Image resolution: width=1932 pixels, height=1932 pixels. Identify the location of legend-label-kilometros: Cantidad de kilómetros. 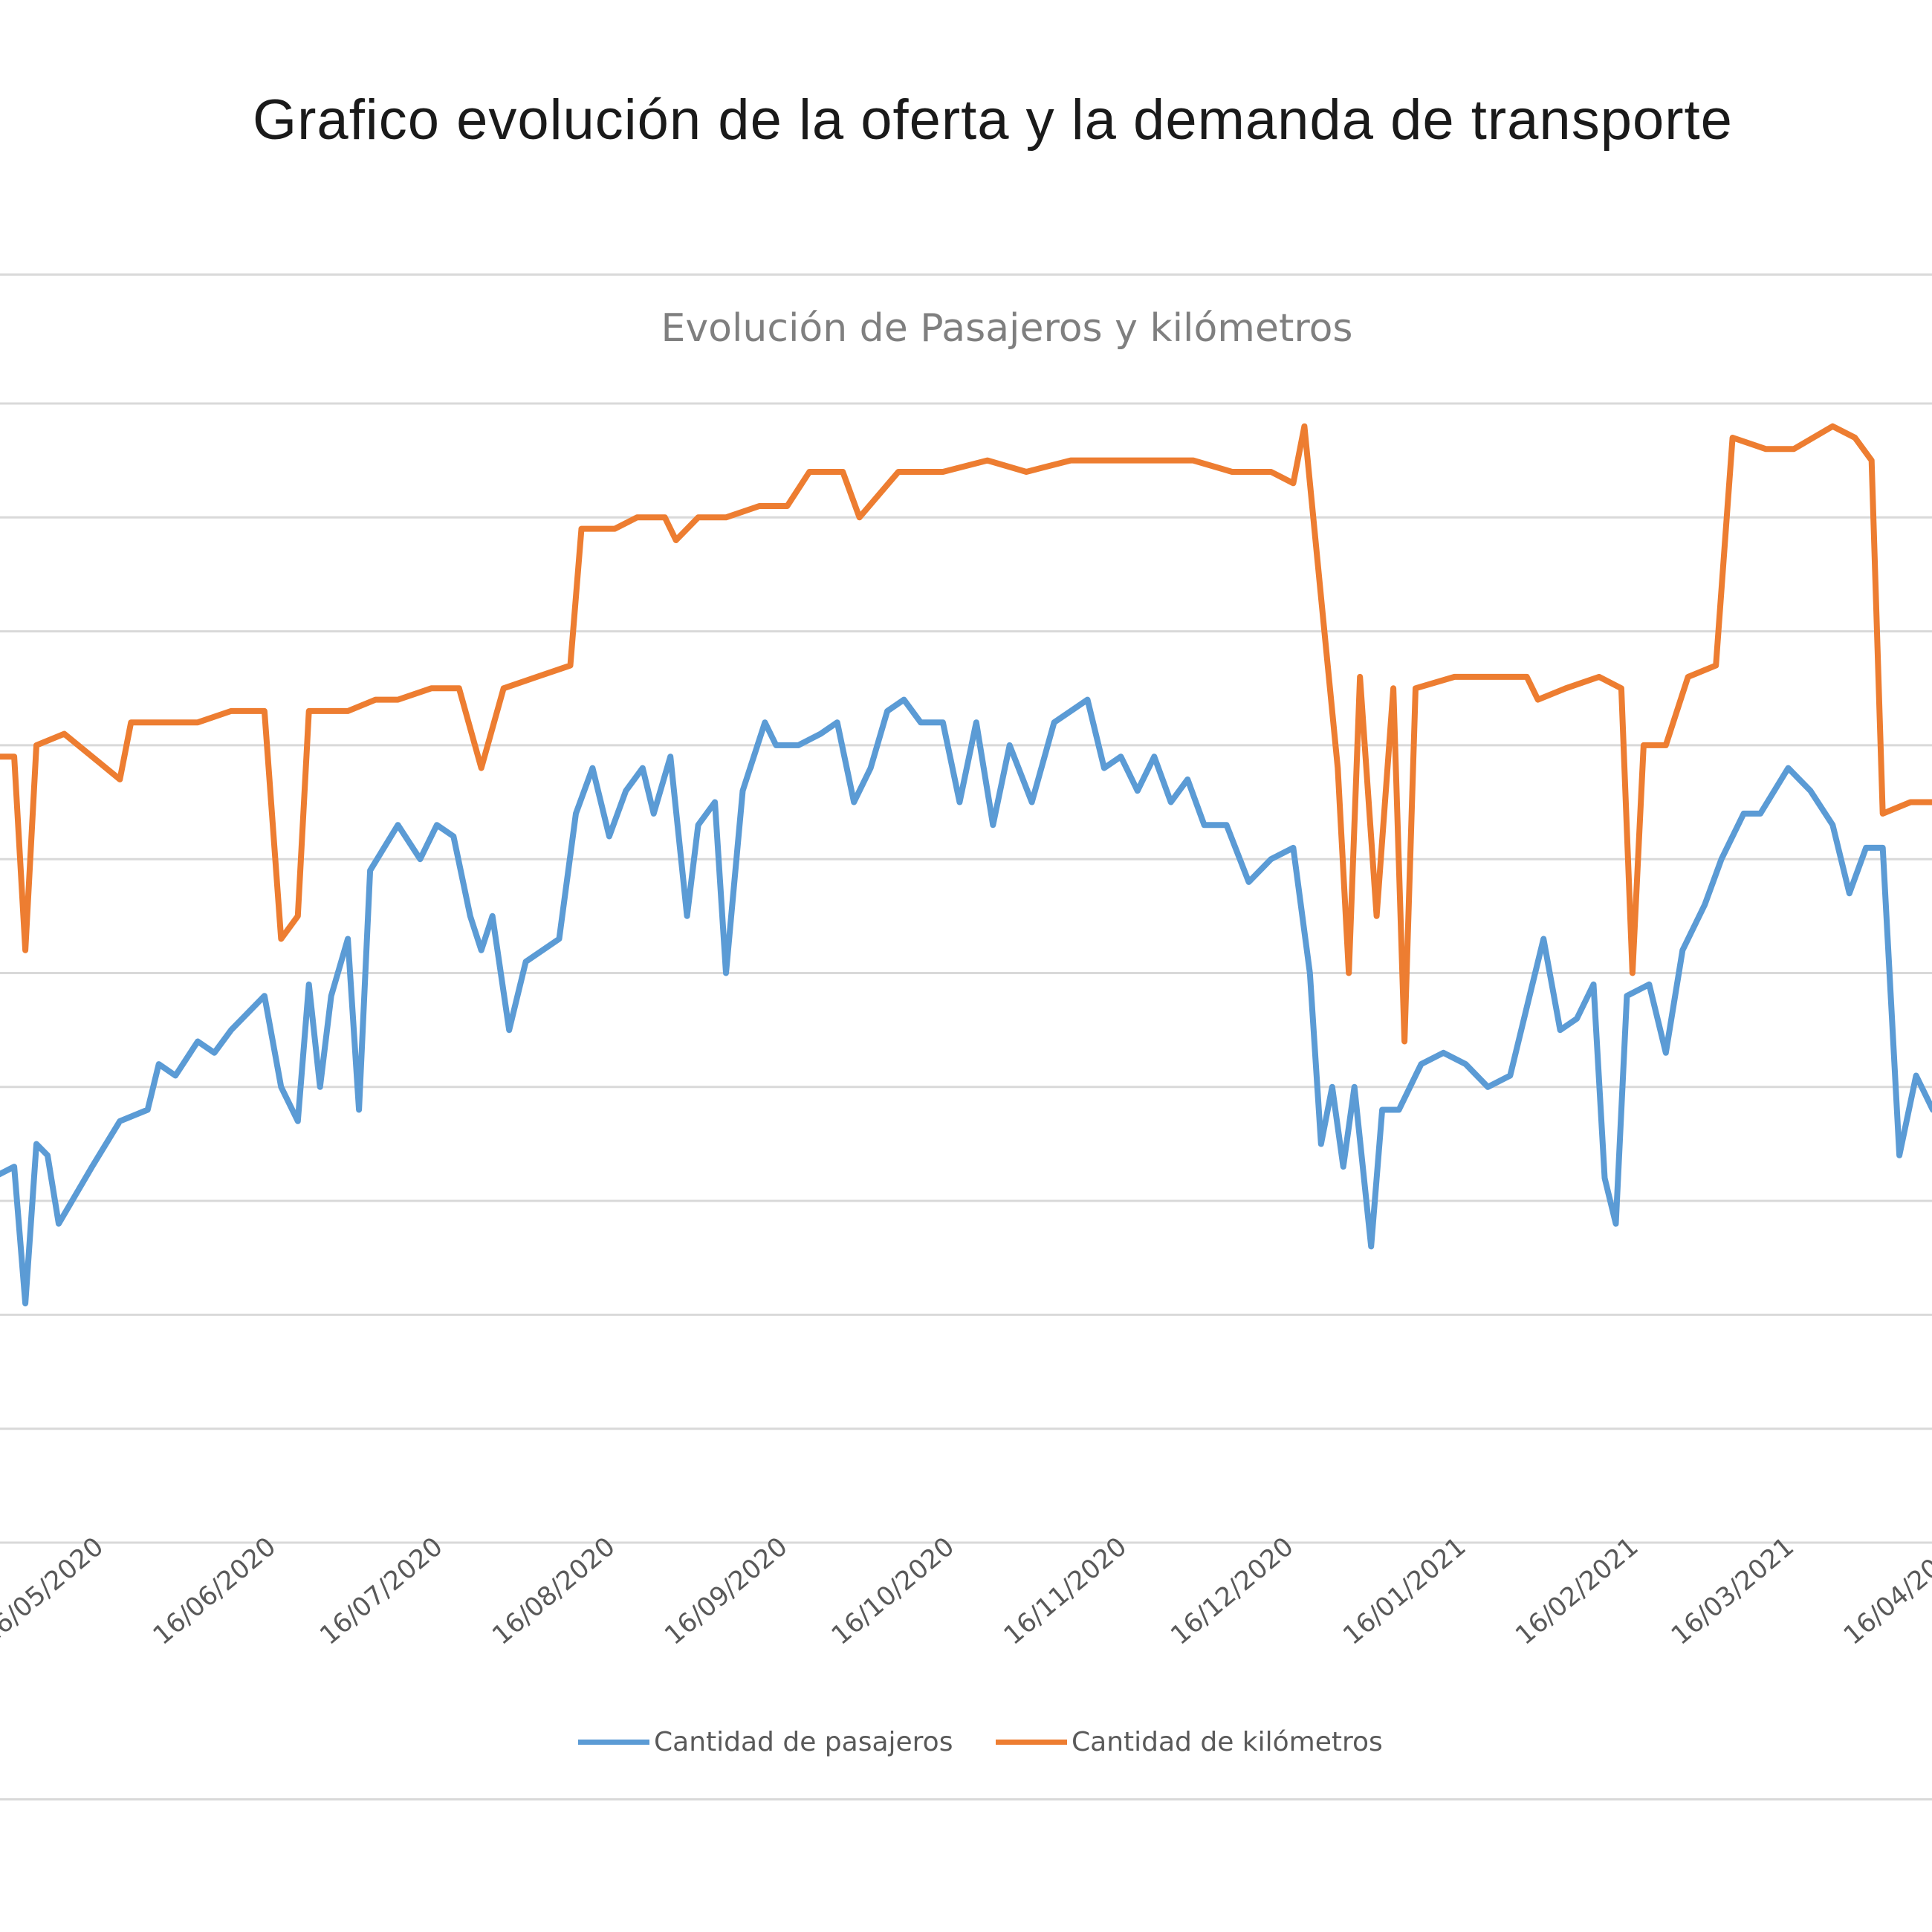
(1227, 1742).